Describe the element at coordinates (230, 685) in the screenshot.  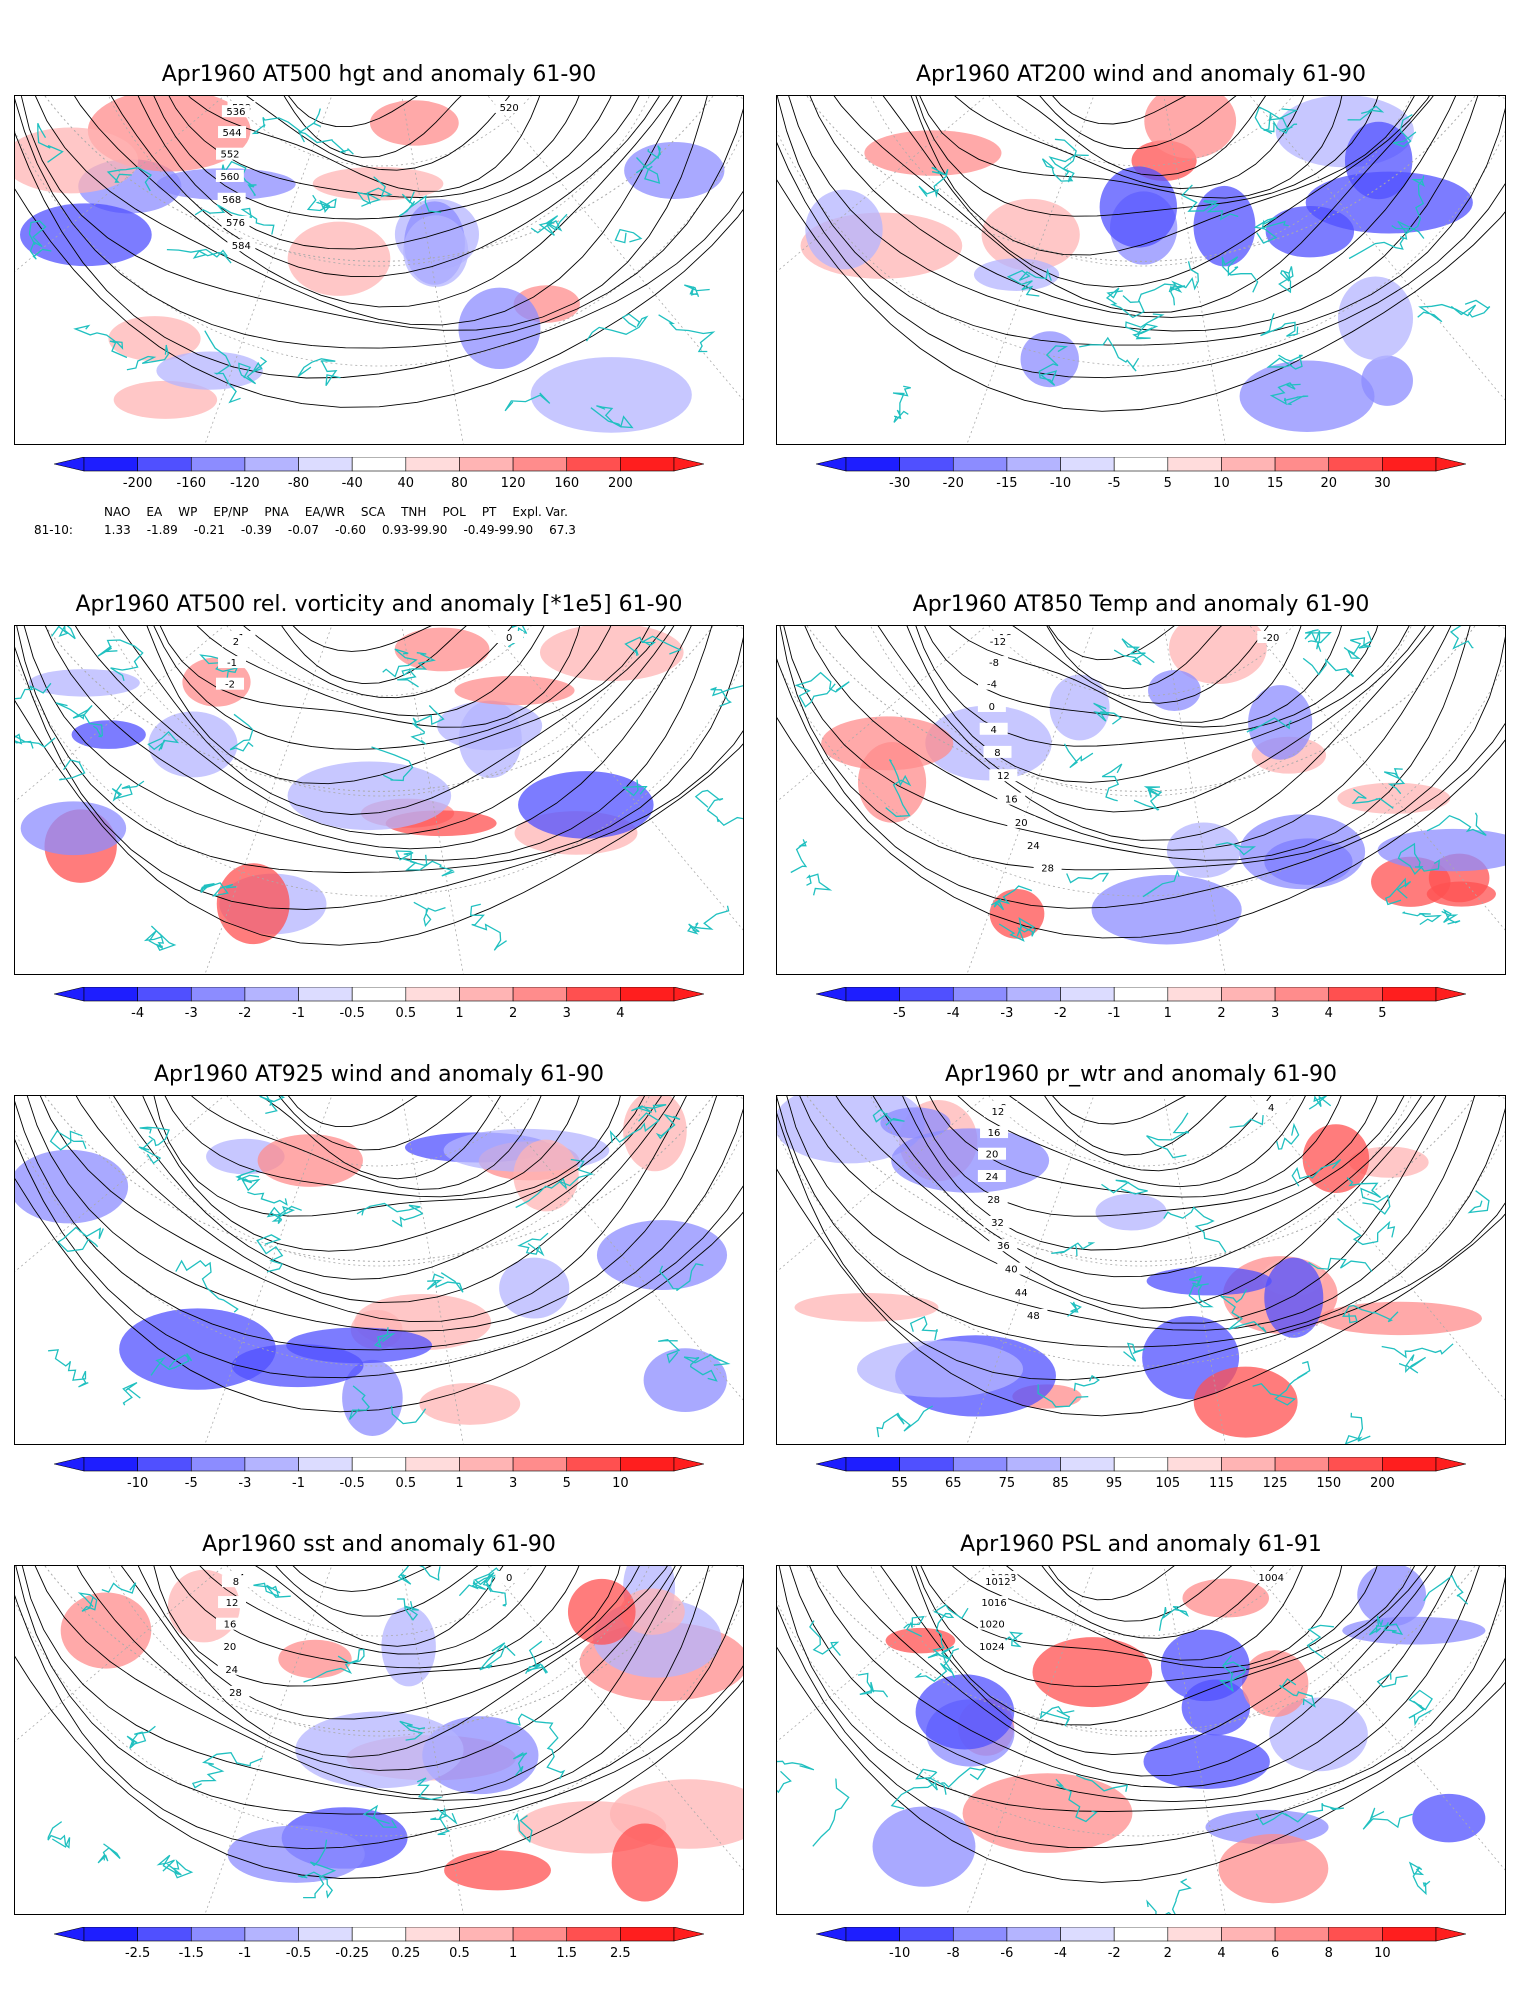
I see `contour-label: -2` at that location.